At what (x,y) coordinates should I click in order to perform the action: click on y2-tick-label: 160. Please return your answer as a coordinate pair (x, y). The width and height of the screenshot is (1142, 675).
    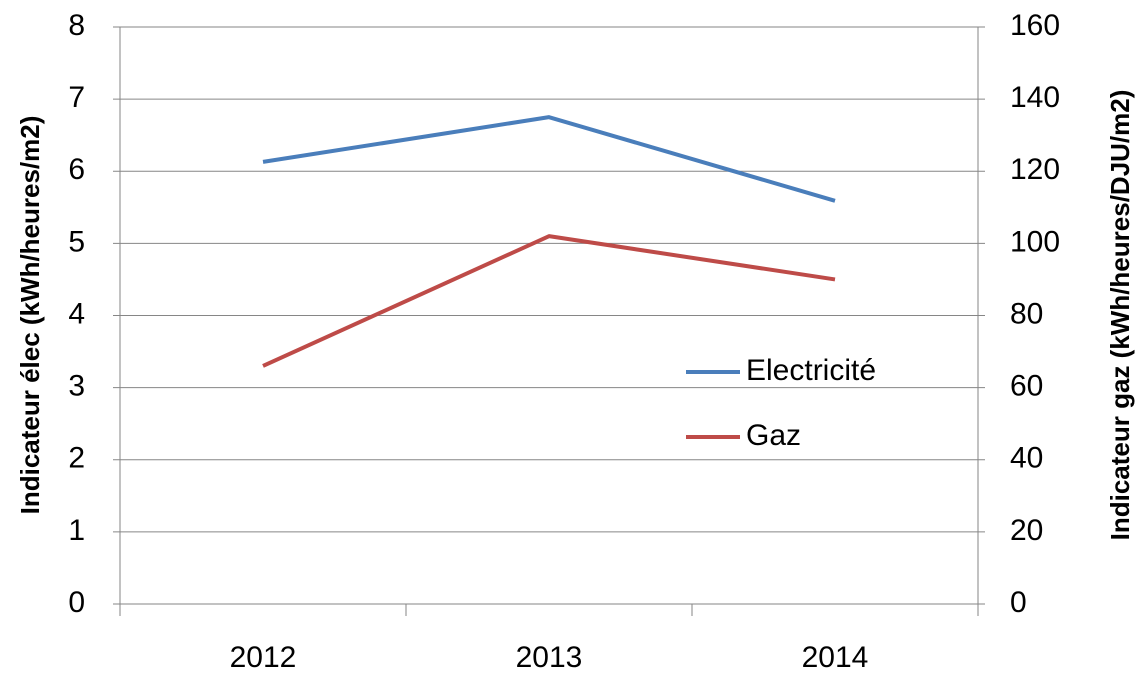
    Looking at the image, I should click on (1035, 25).